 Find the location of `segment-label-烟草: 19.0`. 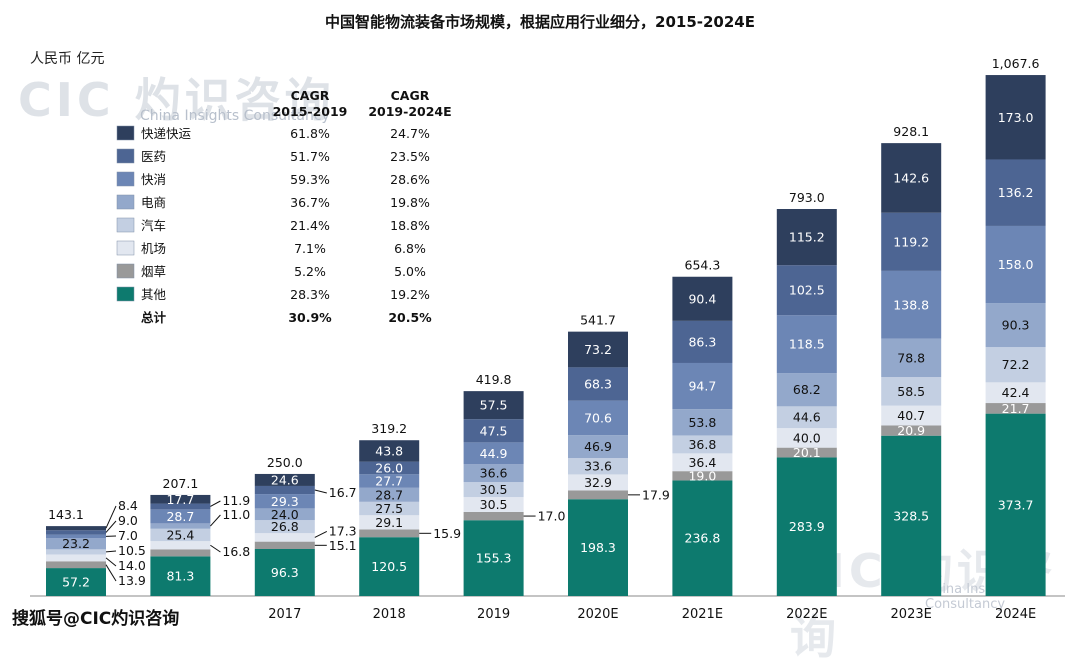

segment-label-烟草: 19.0 is located at coordinates (702, 475).